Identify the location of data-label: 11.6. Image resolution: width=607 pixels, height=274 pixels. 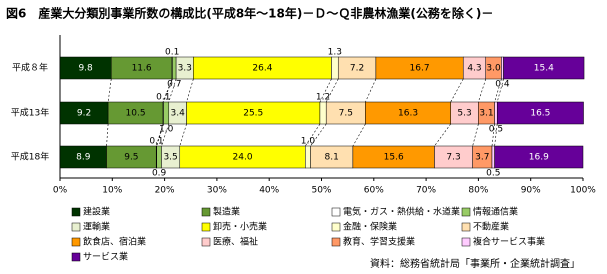
(142, 69).